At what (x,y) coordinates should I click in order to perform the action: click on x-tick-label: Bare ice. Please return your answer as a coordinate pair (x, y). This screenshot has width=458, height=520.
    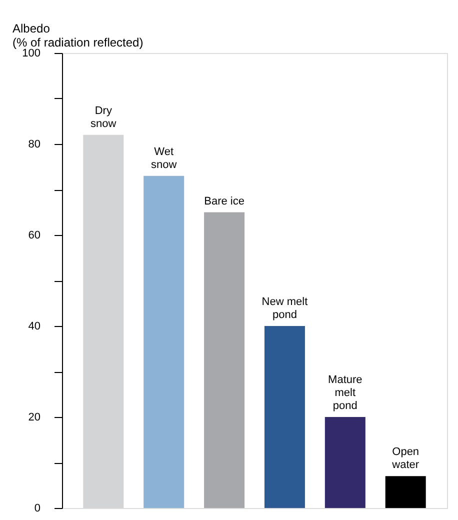
    Looking at the image, I should click on (224, 201).